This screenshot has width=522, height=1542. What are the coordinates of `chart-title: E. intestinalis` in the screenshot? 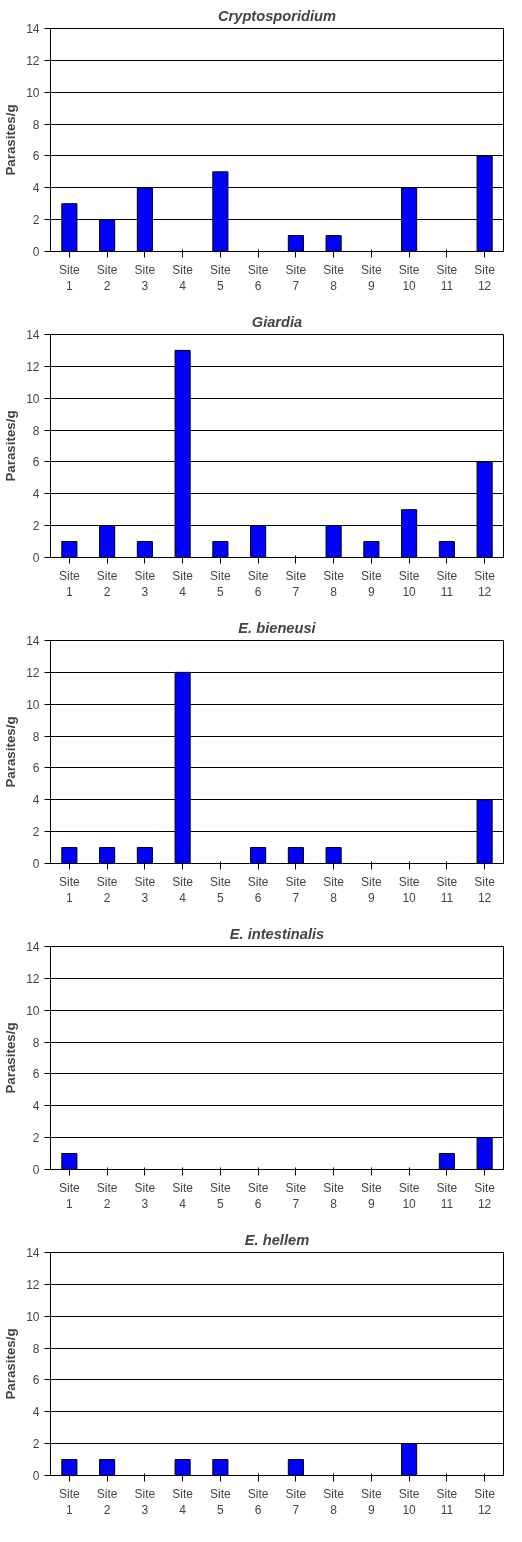 It's located at (277, 933).